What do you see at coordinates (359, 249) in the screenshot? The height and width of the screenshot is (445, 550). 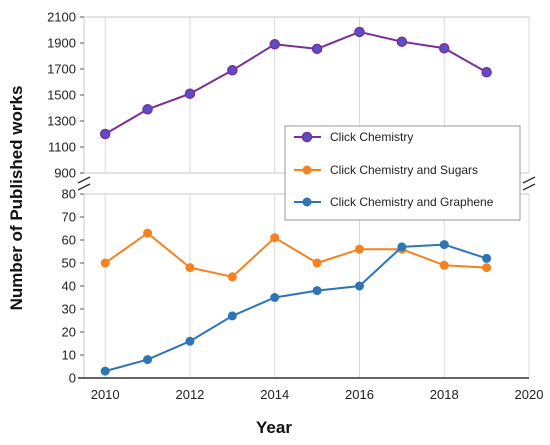 I see `data-point-1-2016` at bounding box center [359, 249].